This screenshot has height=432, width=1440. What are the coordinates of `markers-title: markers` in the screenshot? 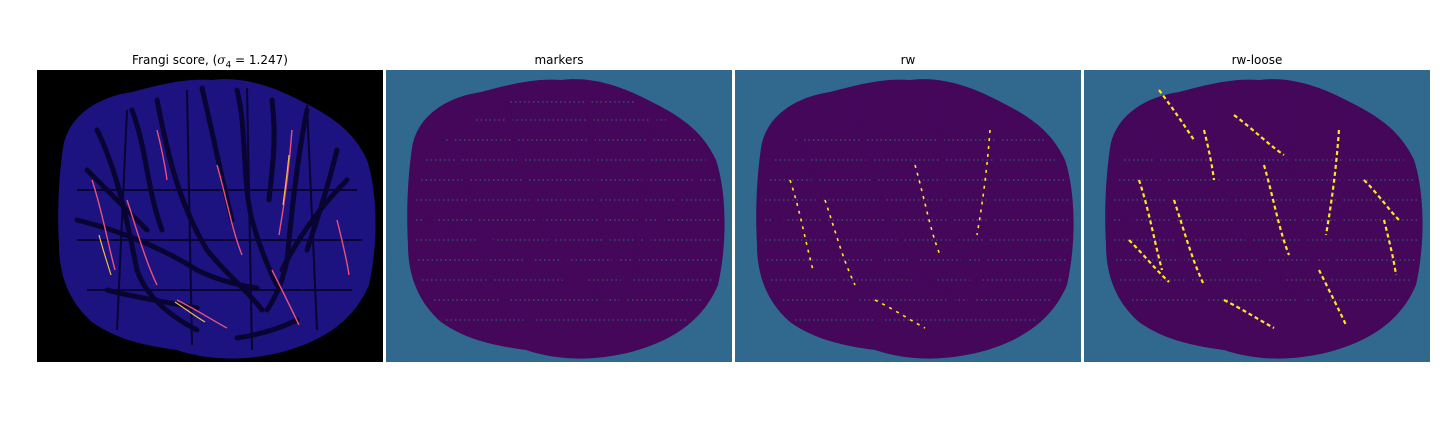 It's located at (559, 60).